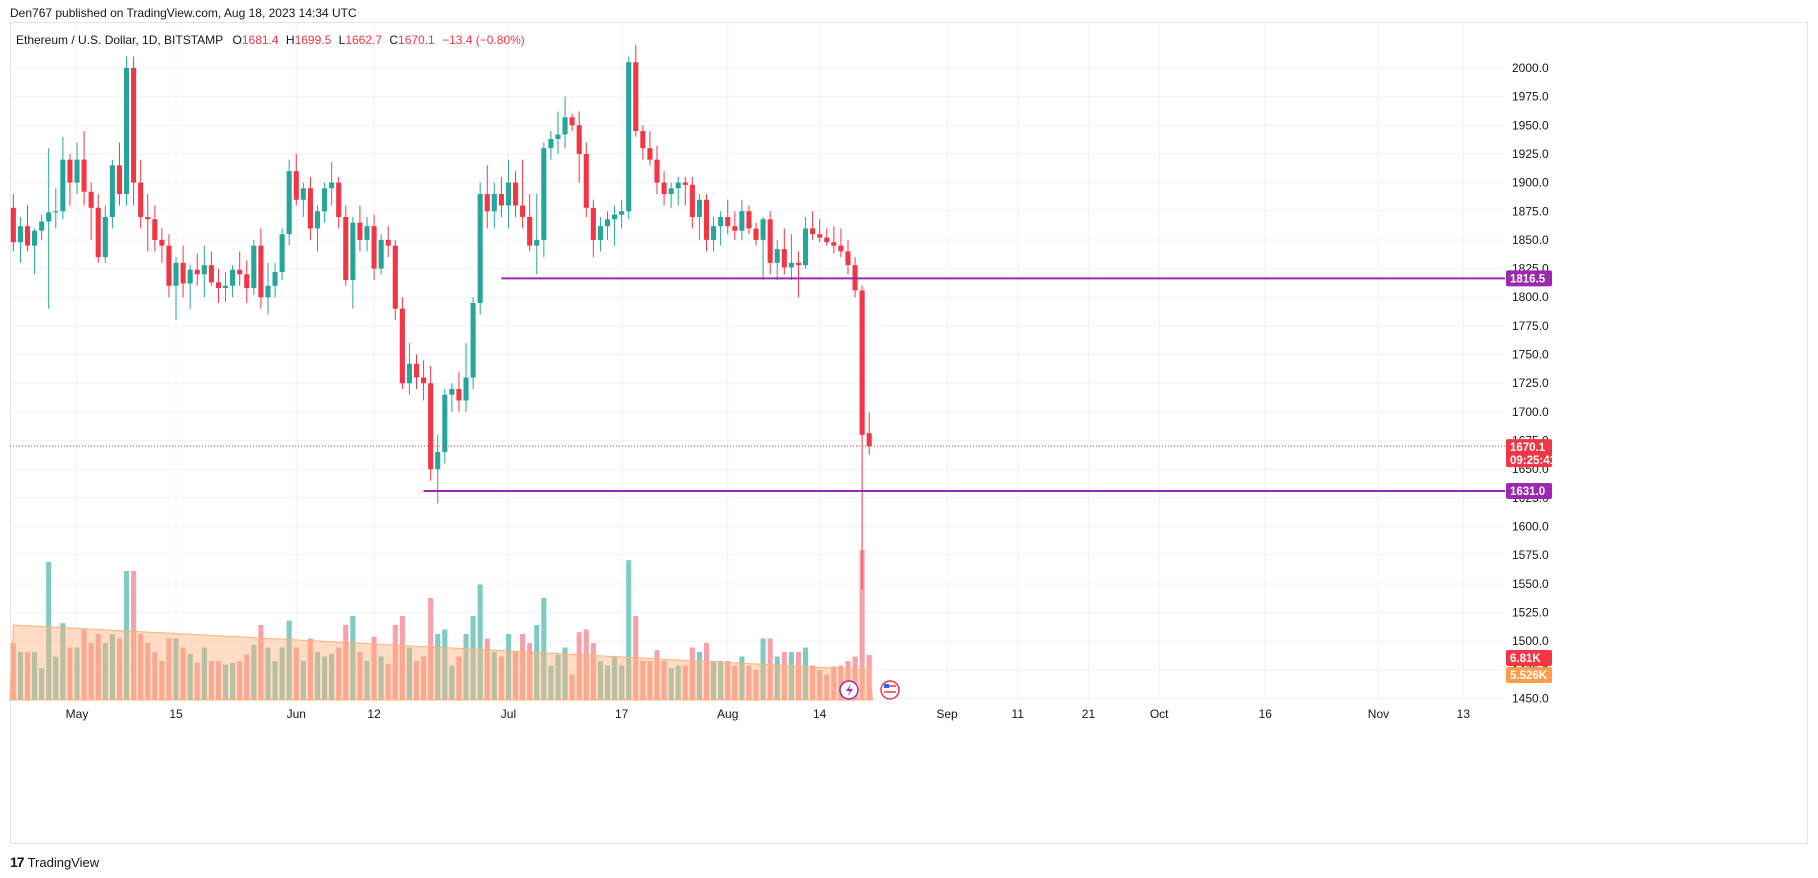 The height and width of the screenshot is (878, 1818). I want to click on event-icons, so click(869, 690).